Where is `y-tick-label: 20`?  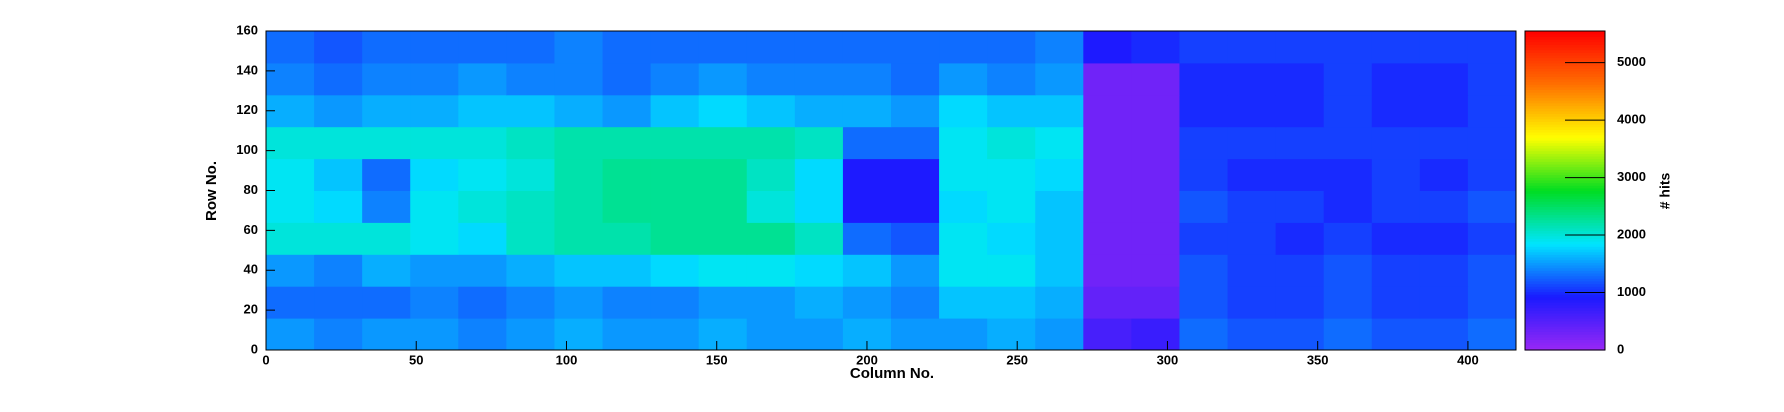
y-tick-label: 20 is located at coordinates (251, 309).